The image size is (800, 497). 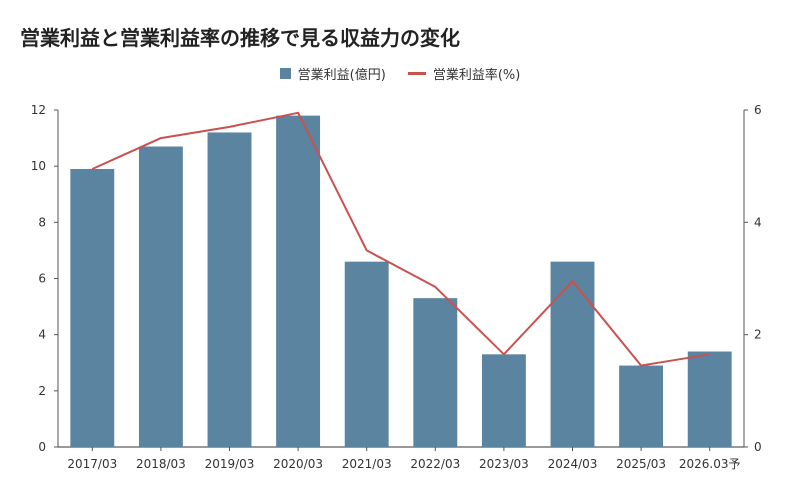 I want to click on y-left-tick-label: 10, so click(x=38, y=166).